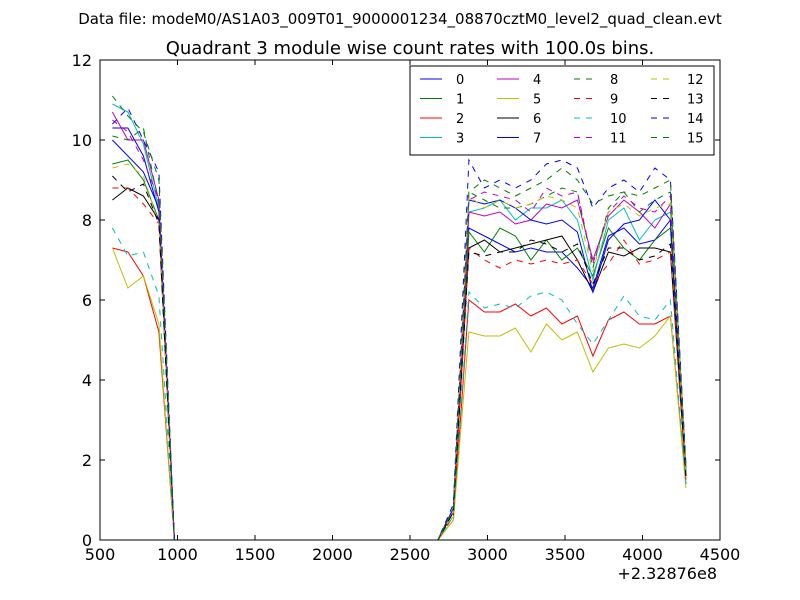 The image size is (800, 600). What do you see at coordinates (87, 220) in the screenshot?
I see `y-tick-label: 8` at bounding box center [87, 220].